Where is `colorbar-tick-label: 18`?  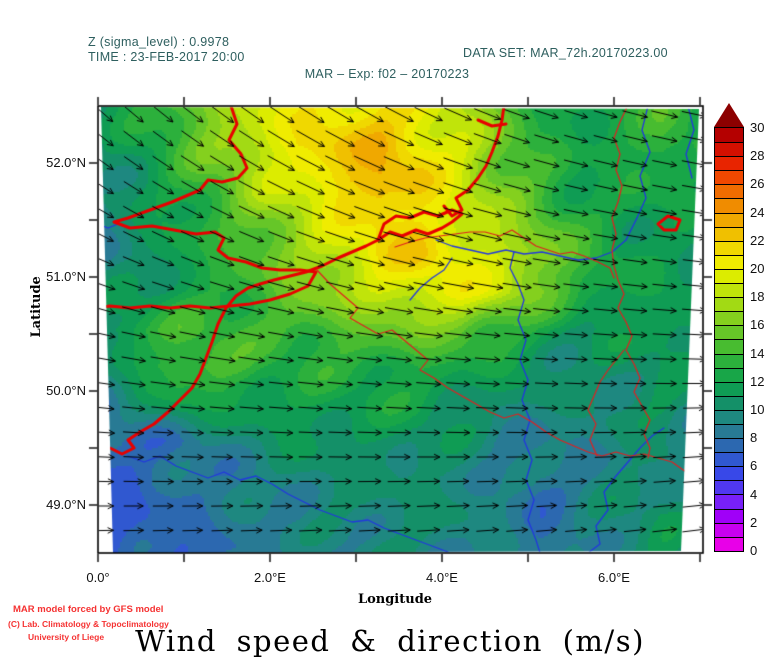
colorbar-tick-label: 18 is located at coordinates (757, 297).